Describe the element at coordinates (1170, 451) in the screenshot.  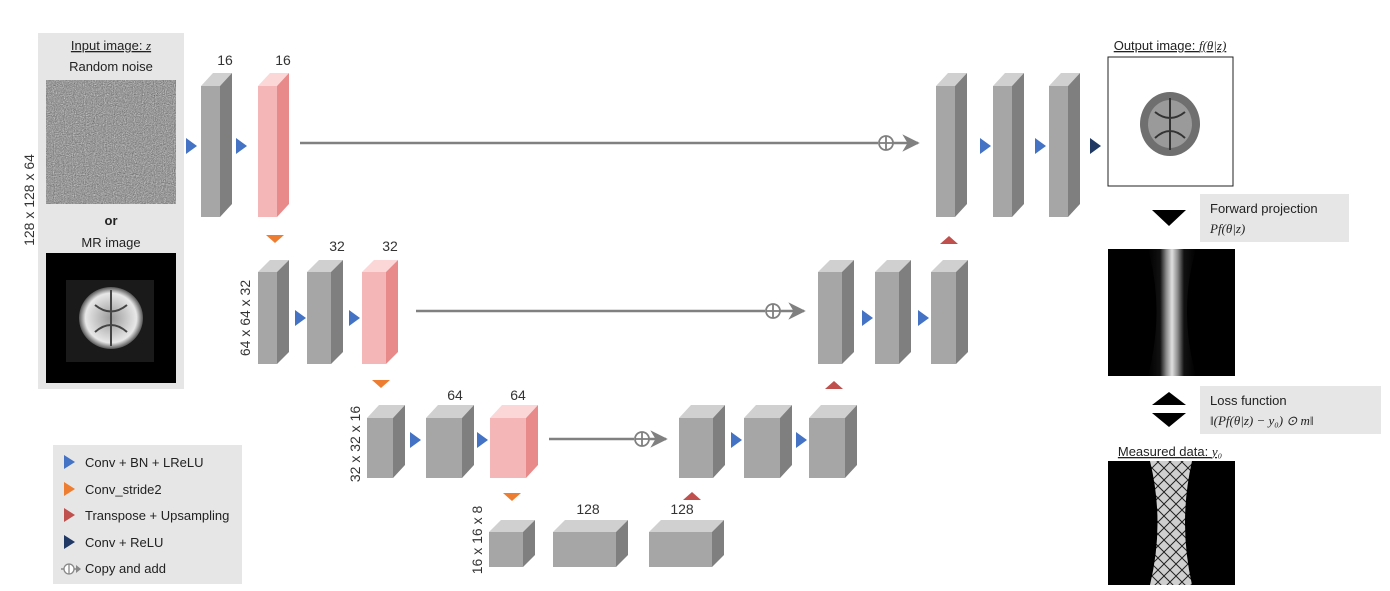
I see `measured-title: Measured data: y₀` at that location.